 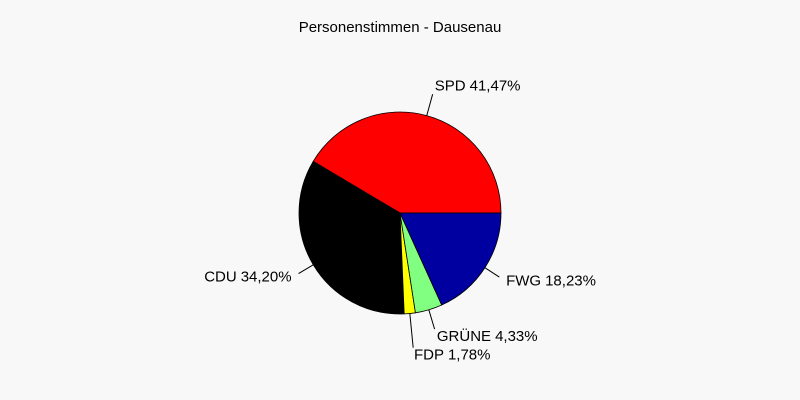 What do you see at coordinates (400, 27) in the screenshot?
I see `chart-title: Personenstimmen - Dausenau` at bounding box center [400, 27].